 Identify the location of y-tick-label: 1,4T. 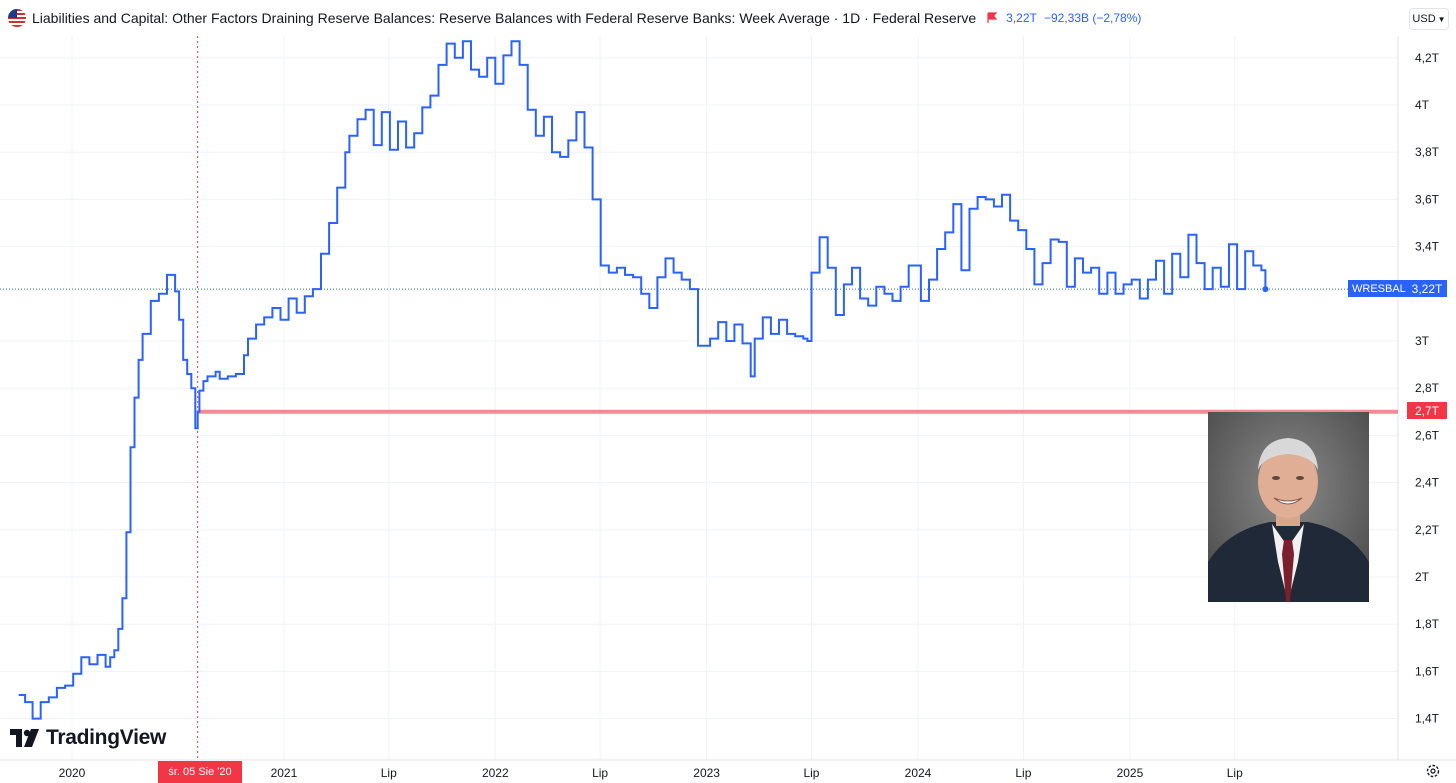
(1427, 719).